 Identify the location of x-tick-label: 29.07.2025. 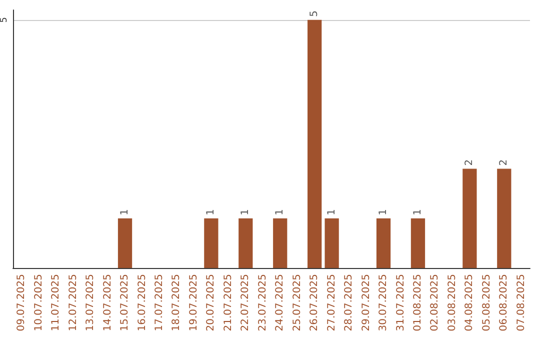
(366, 303).